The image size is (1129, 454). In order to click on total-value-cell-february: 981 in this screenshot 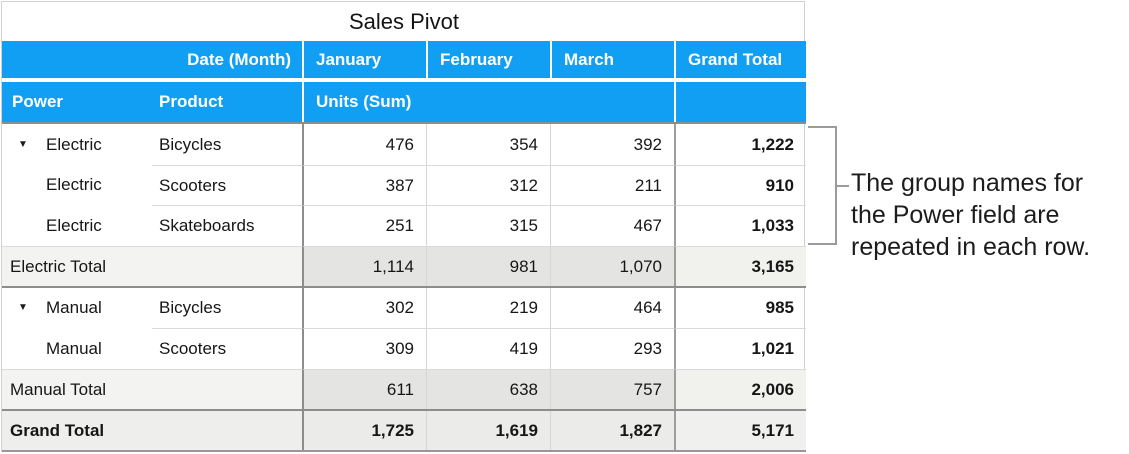, I will do `click(488, 266)`.